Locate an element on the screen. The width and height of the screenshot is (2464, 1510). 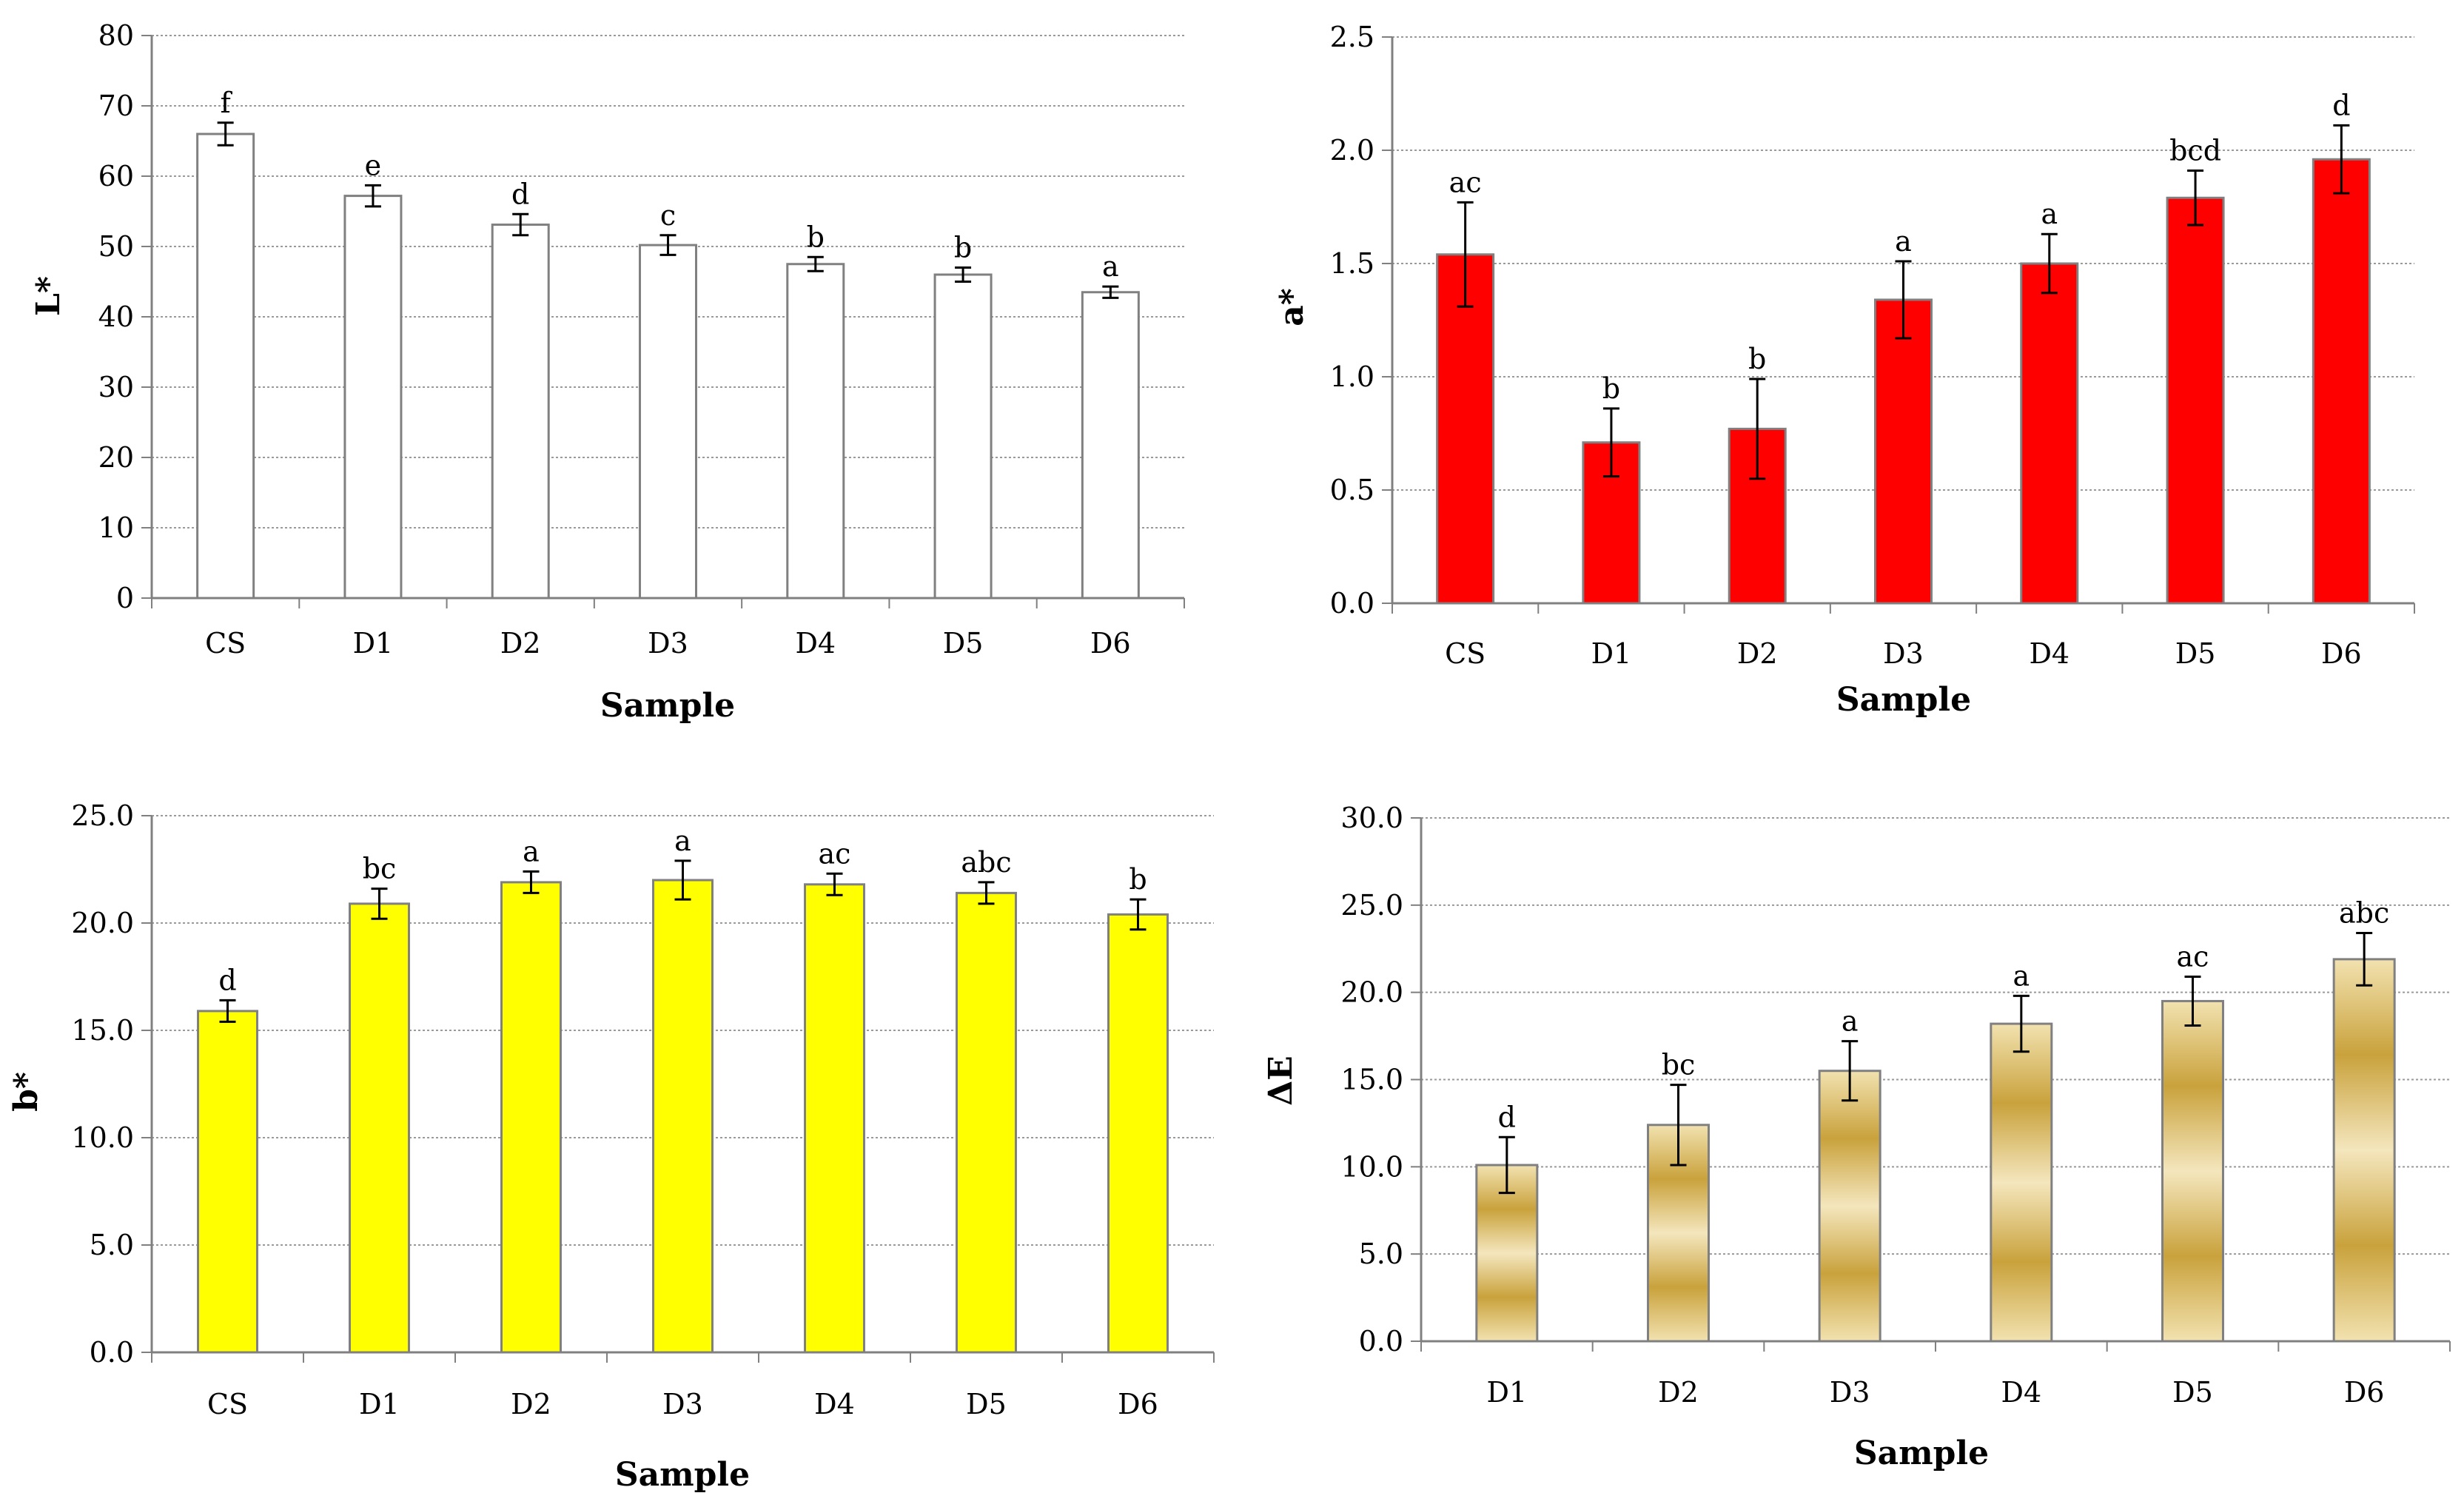
b-star-y-tick-label: 5.0 is located at coordinates (112, 1245).